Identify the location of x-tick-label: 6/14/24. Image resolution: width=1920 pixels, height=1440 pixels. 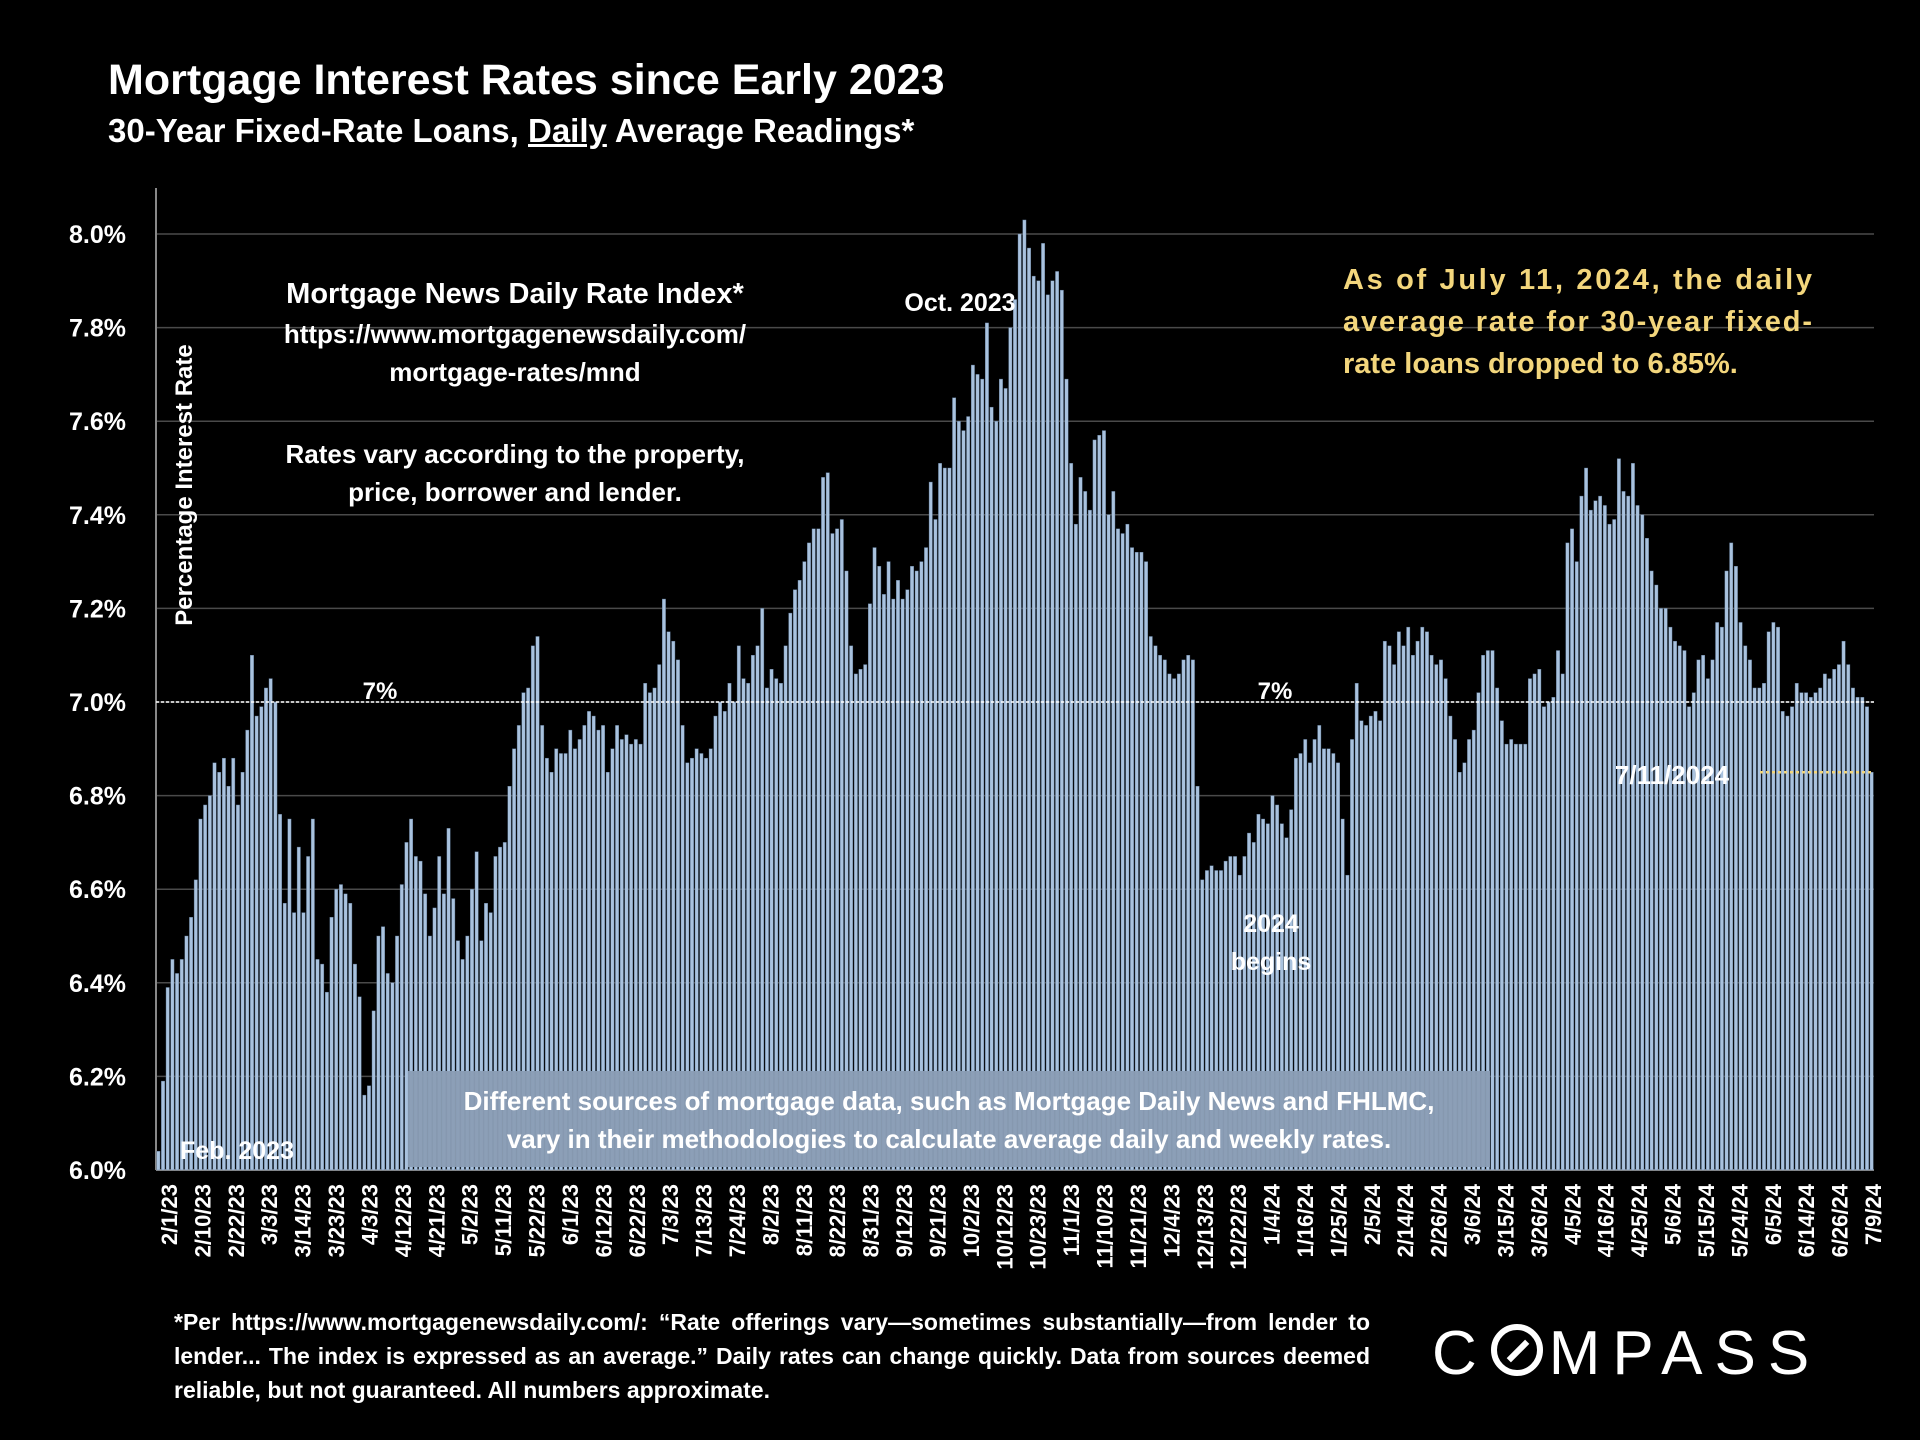
(1806, 1220).